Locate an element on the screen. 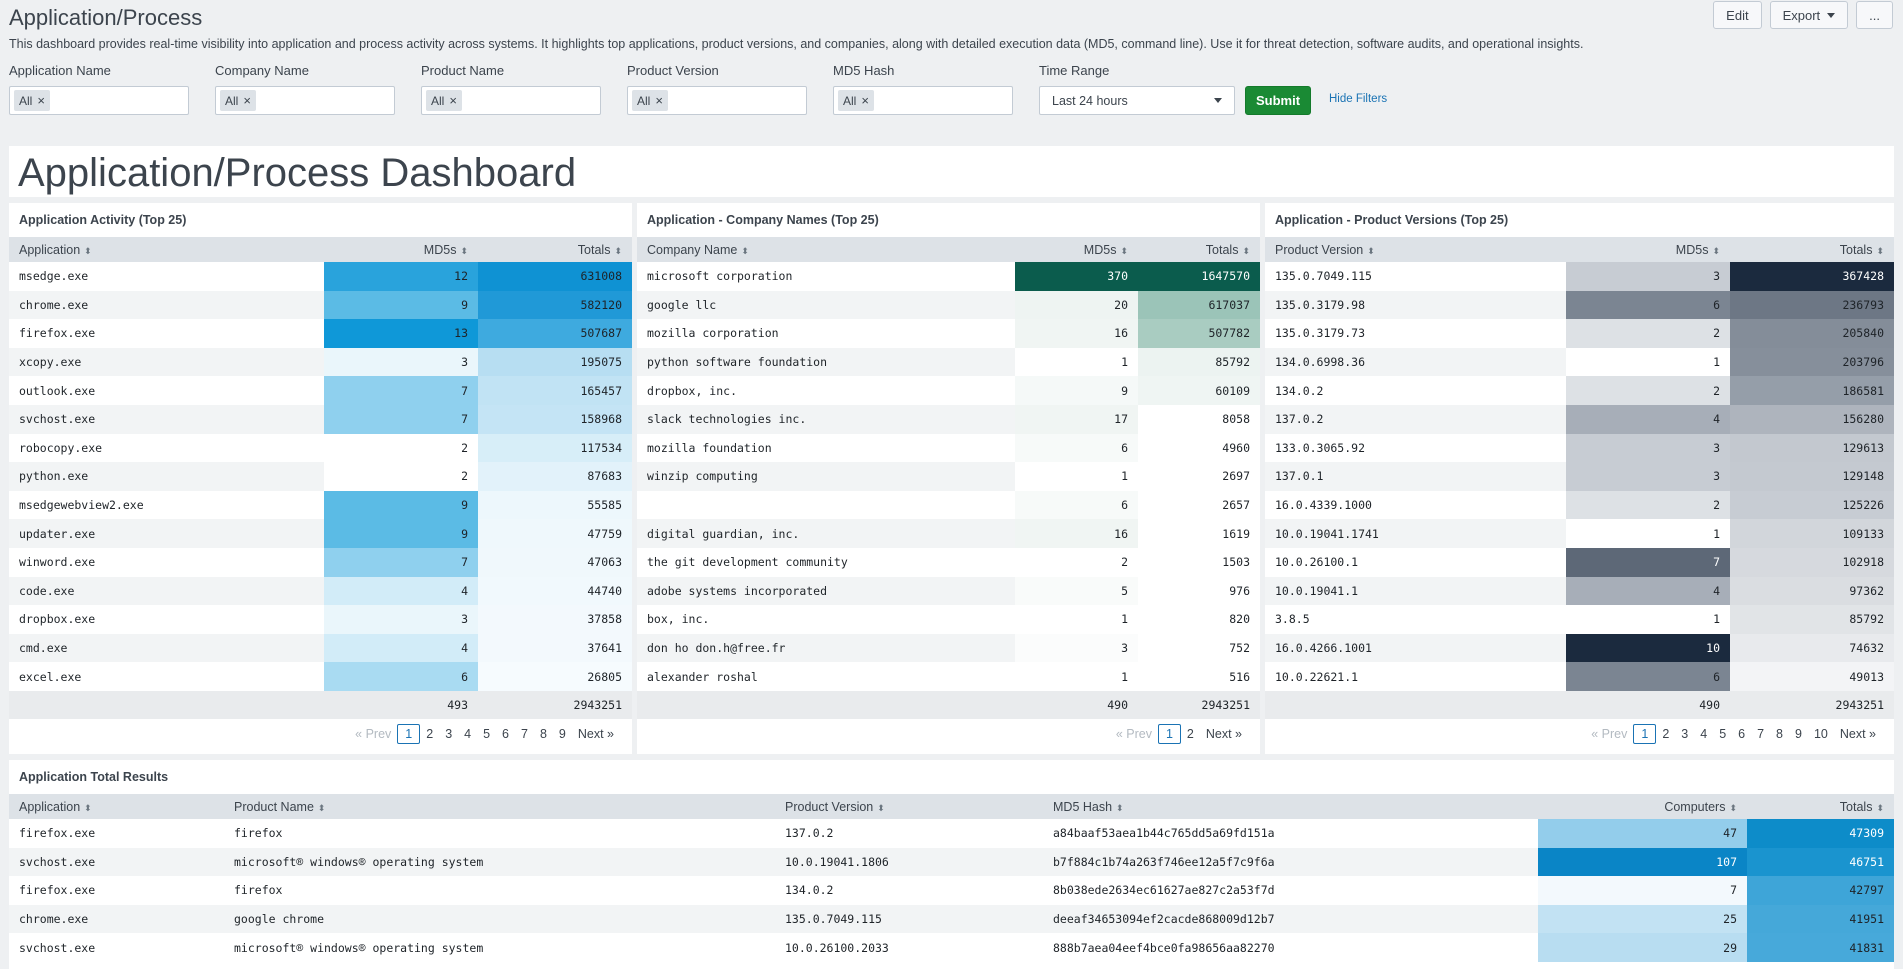 The height and width of the screenshot is (969, 1903). column-header-company-name: Company Name ⬍ is located at coordinates (826, 249).